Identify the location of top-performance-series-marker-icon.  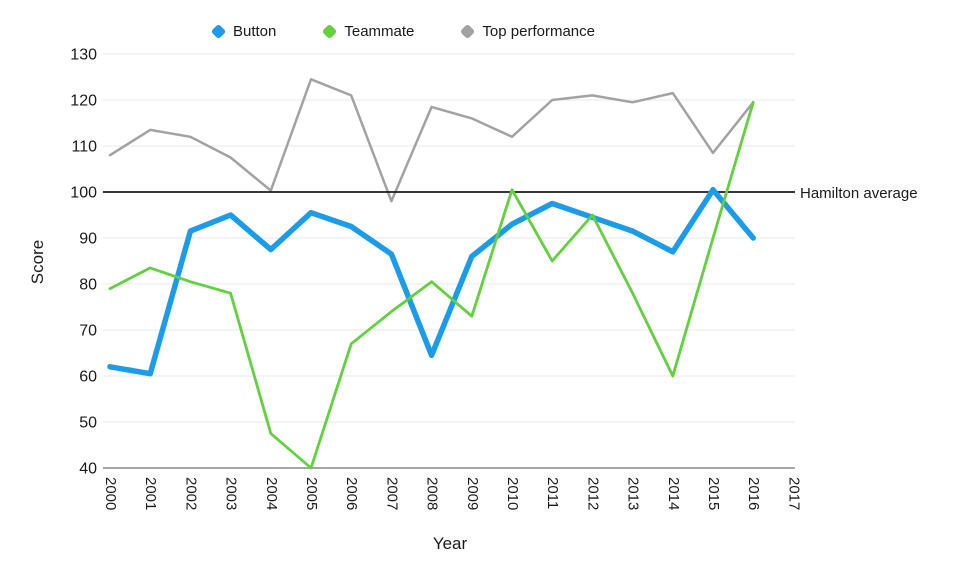
(468, 31).